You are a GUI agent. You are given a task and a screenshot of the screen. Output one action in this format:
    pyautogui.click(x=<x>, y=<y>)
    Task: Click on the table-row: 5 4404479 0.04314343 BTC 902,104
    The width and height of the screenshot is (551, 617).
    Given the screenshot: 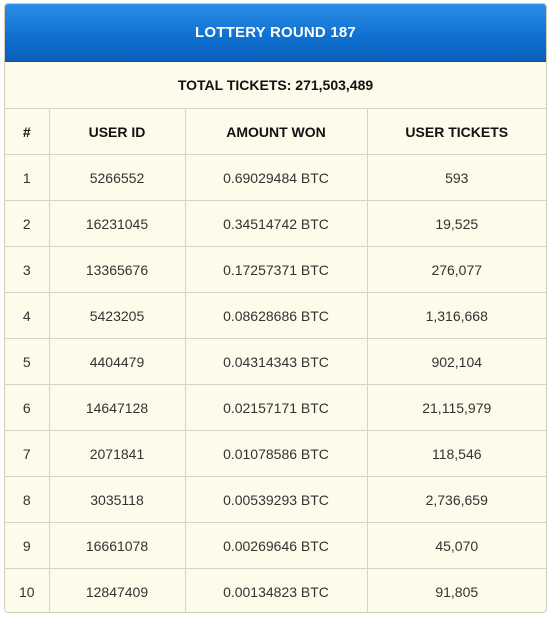 What is the action you would take?
    pyautogui.click(x=275, y=361)
    